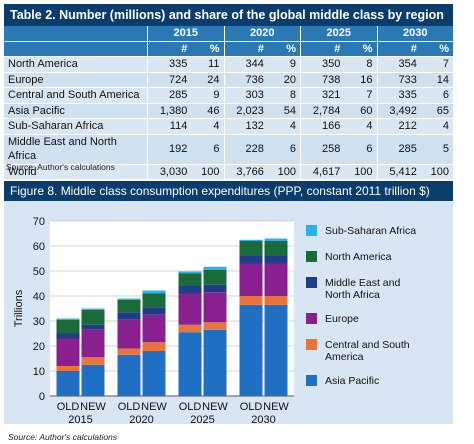 This screenshot has height=444, width=474. What do you see at coordinates (228, 80) in the screenshot?
I see `table-row: Europe 724 24 736 20 738 16 733 14` at bounding box center [228, 80].